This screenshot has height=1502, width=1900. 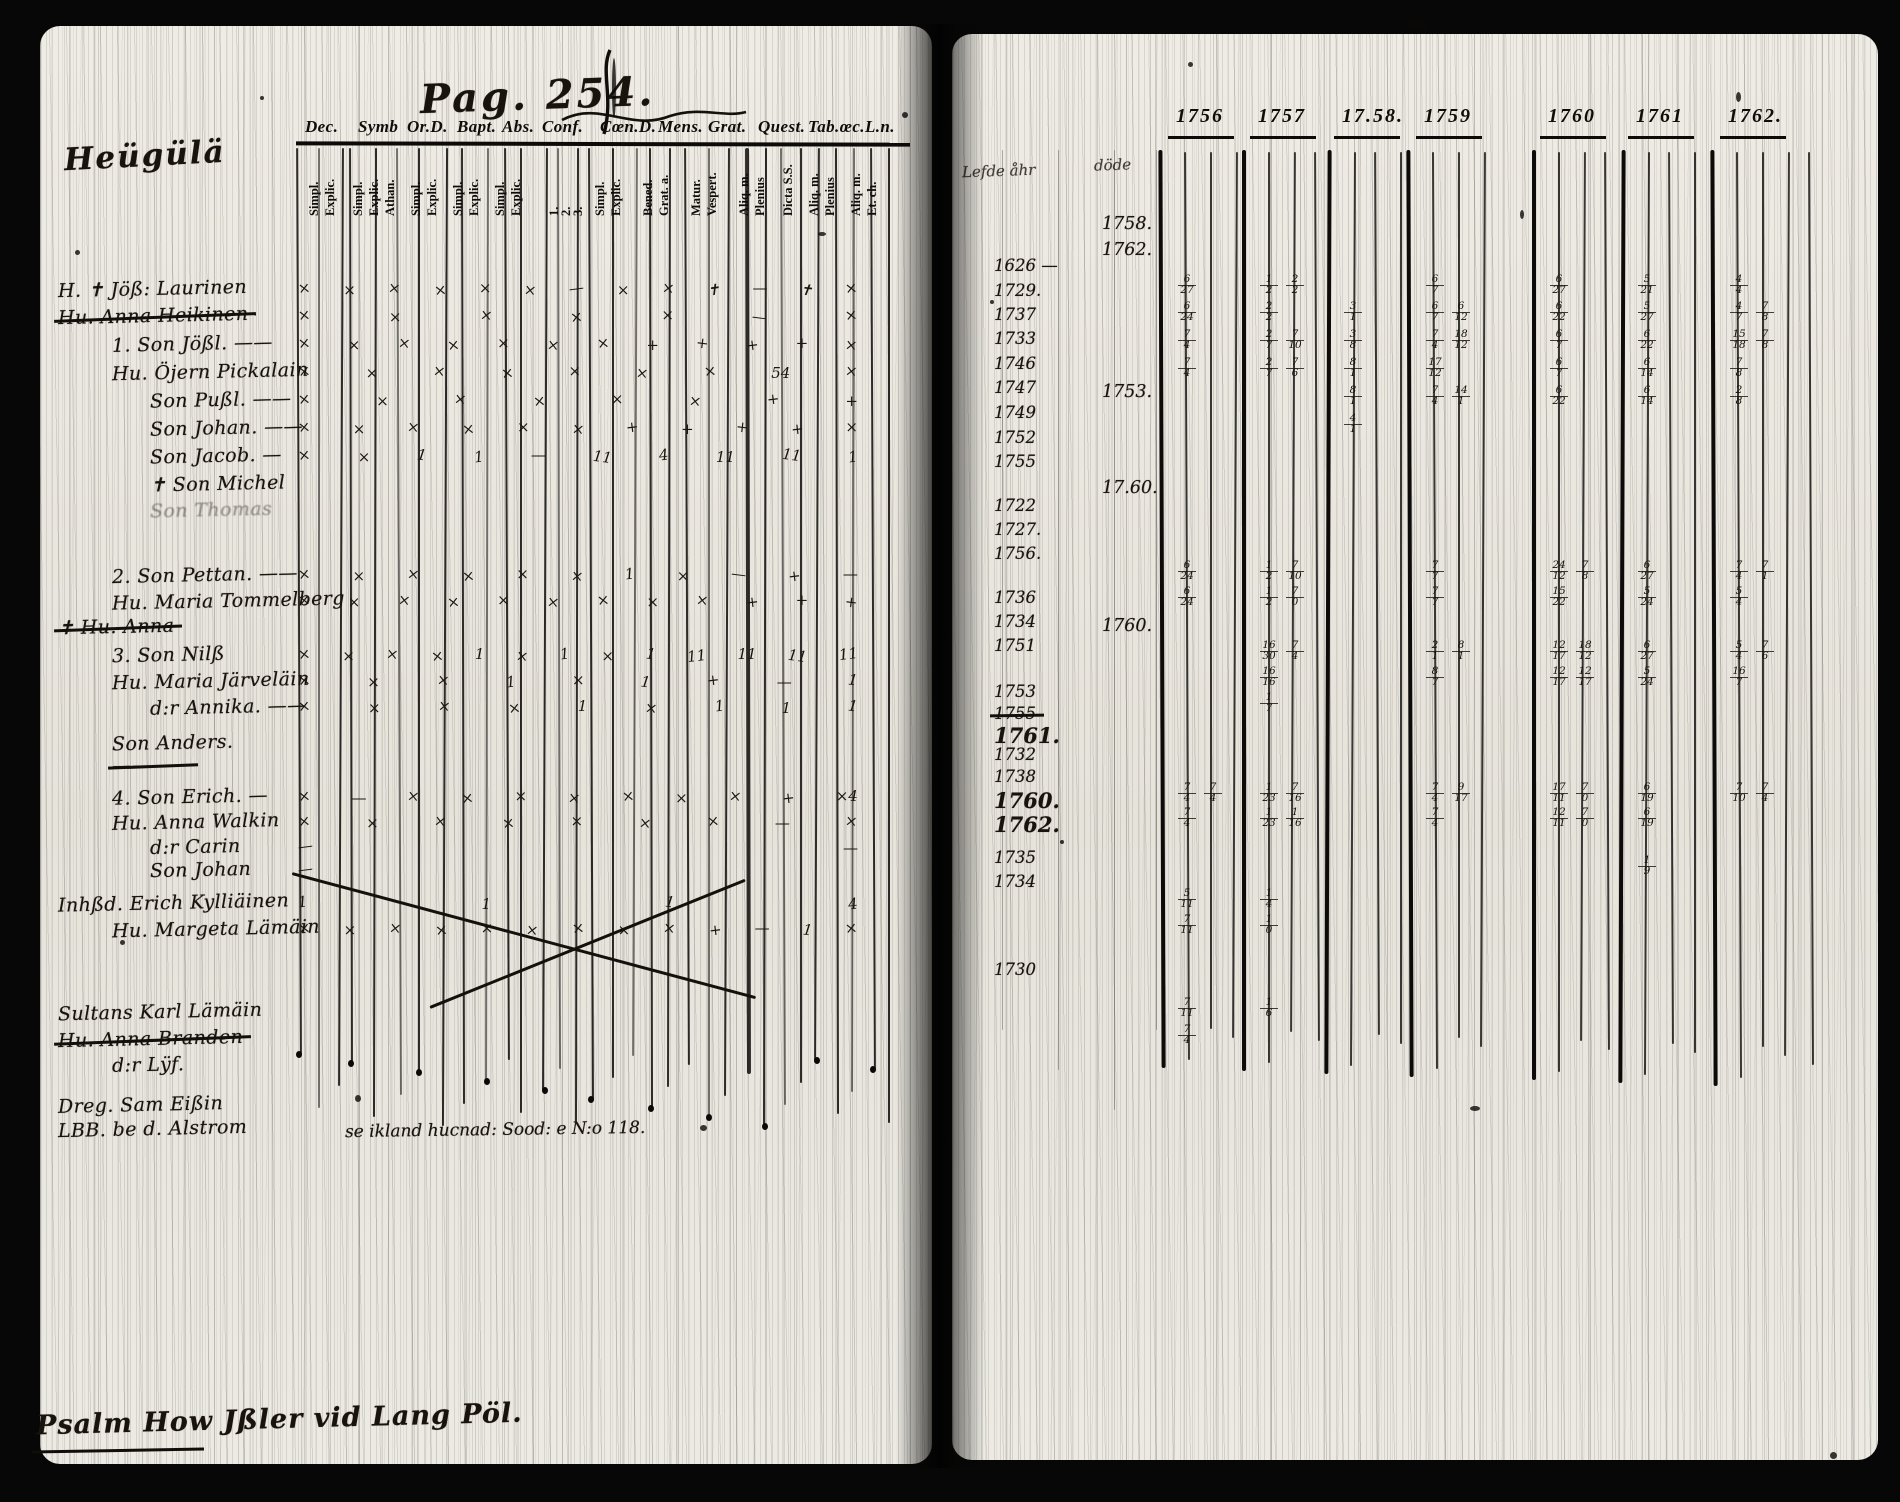 What do you see at coordinates (577, 869) in the screenshot?
I see `row-marks: —` at bounding box center [577, 869].